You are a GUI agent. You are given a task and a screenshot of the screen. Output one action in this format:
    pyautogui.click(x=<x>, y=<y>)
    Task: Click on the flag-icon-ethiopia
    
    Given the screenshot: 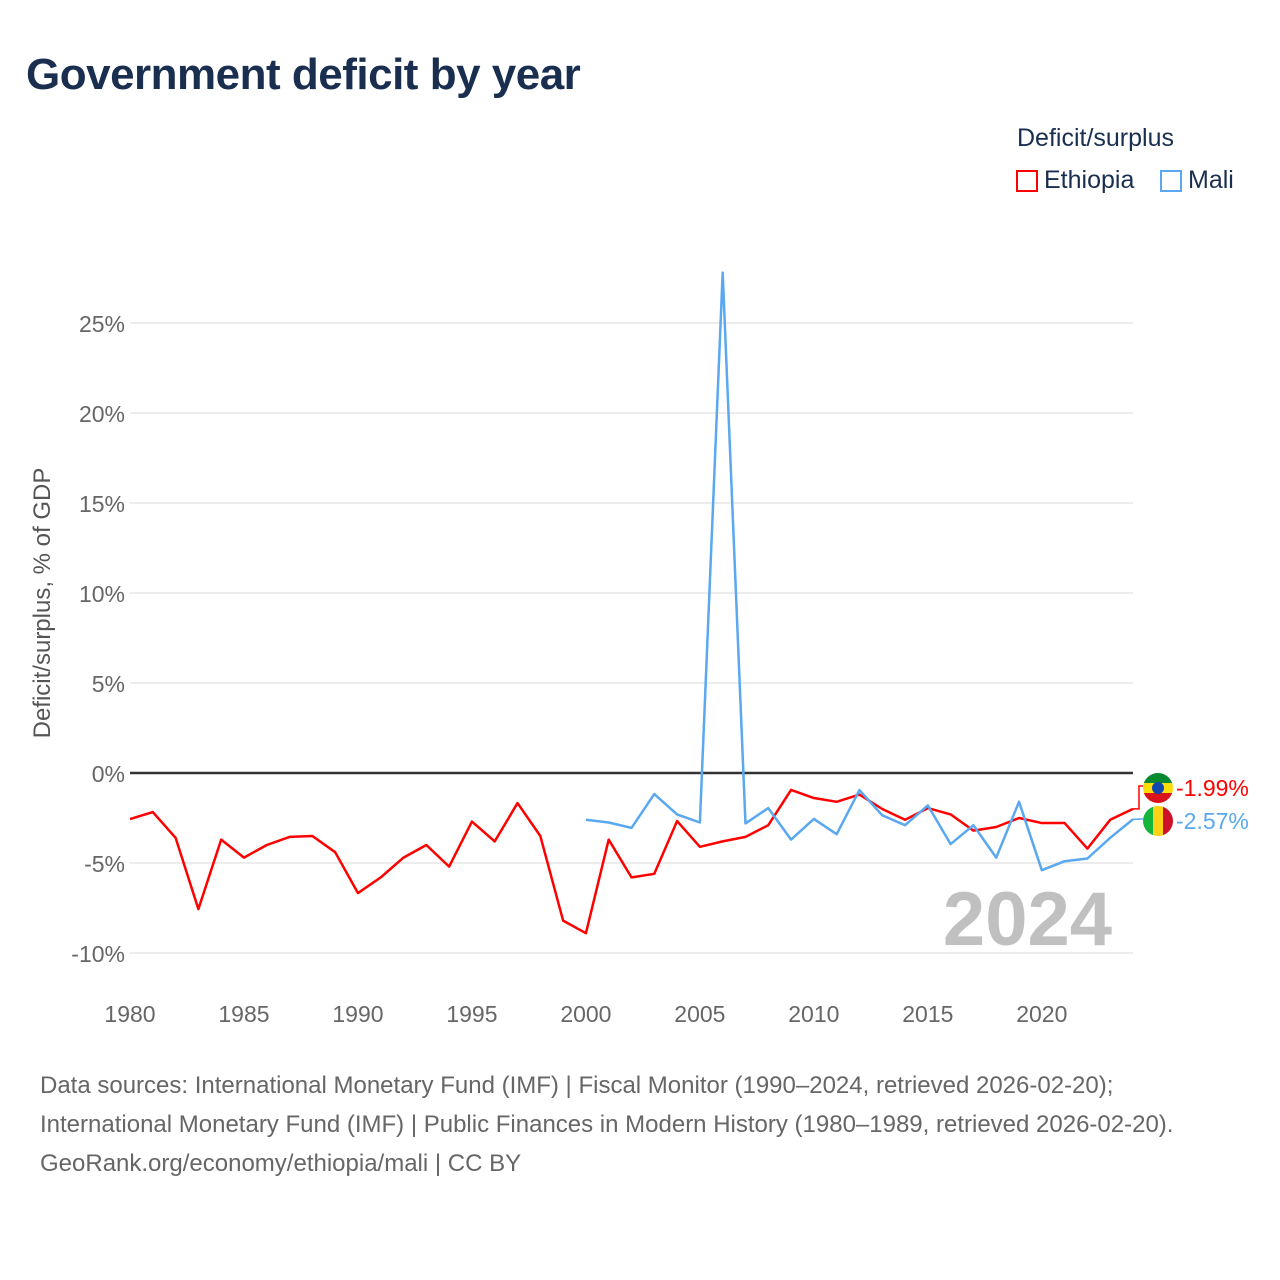 What is the action you would take?
    pyautogui.click(x=1158, y=788)
    